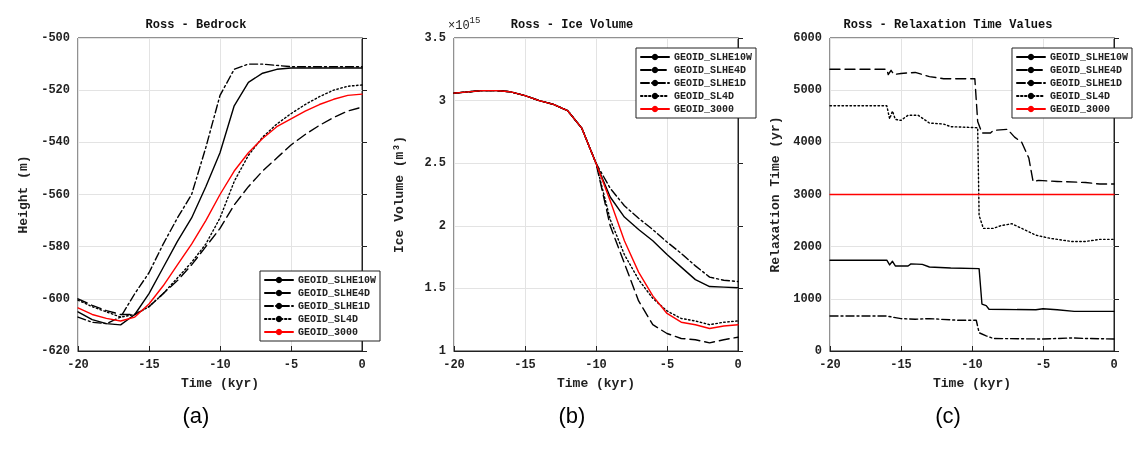 This screenshot has height=457, width=1142. What do you see at coordinates (807, 246) in the screenshot?
I see `y-tick-label: 2000` at bounding box center [807, 246].